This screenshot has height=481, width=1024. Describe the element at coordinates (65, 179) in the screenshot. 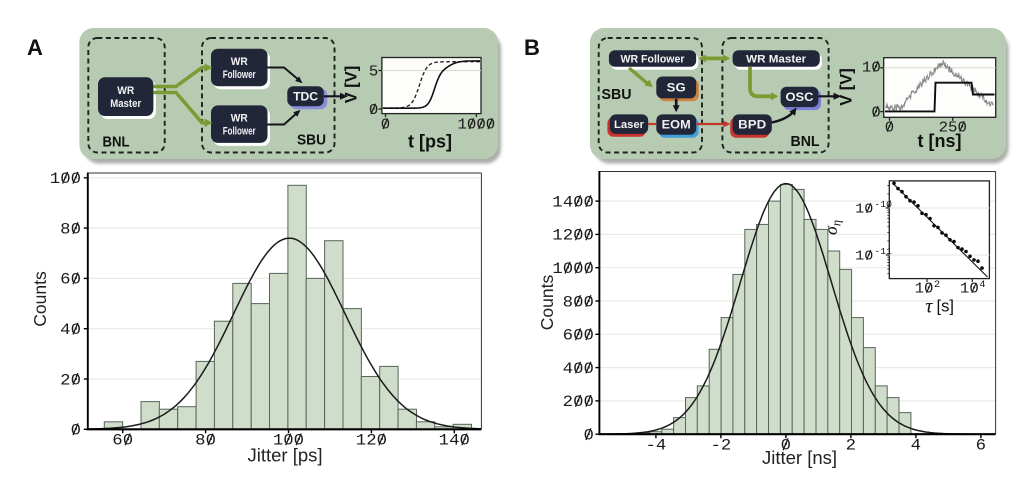

I see `svg-text: 100` at that location.